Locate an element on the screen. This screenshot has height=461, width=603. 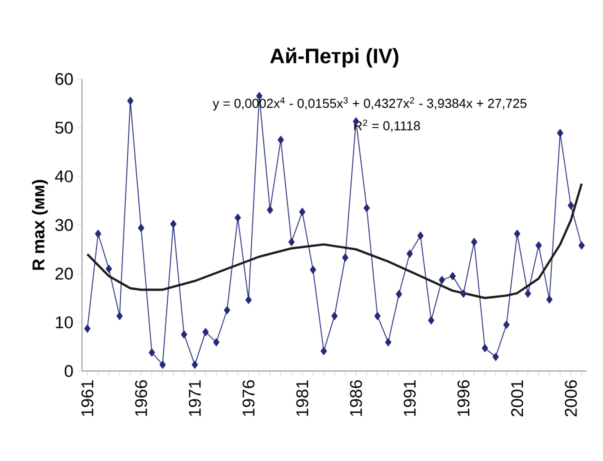
y-tick-label: 30 is located at coordinates (64, 225).